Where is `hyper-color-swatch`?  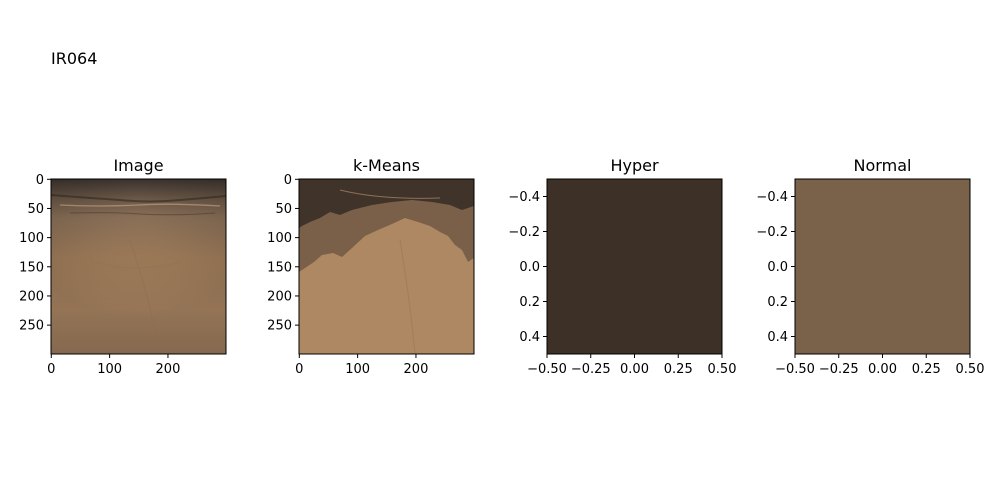
hyper-color-swatch is located at coordinates (634, 266).